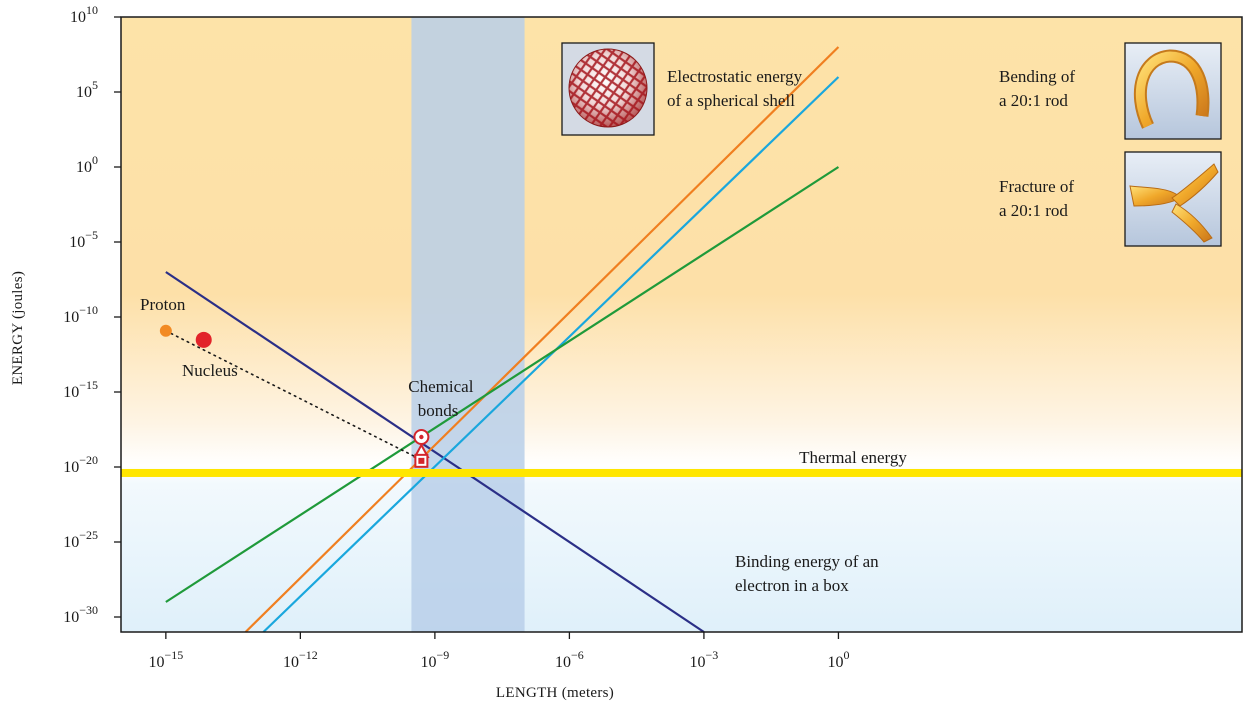  What do you see at coordinates (792, 585) in the screenshot?
I see `binding-annotation-line-2: electron in a box` at bounding box center [792, 585].